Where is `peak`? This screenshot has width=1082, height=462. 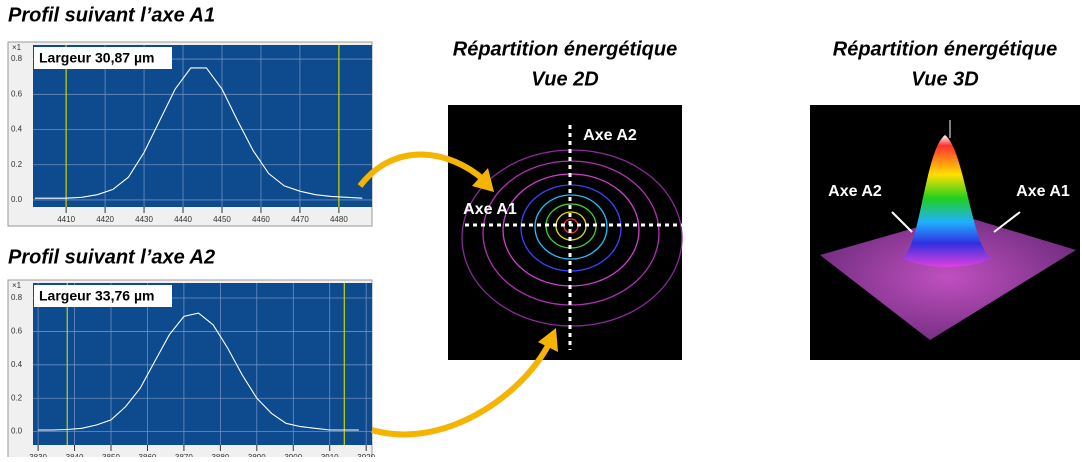 peak is located at coordinates (947, 201).